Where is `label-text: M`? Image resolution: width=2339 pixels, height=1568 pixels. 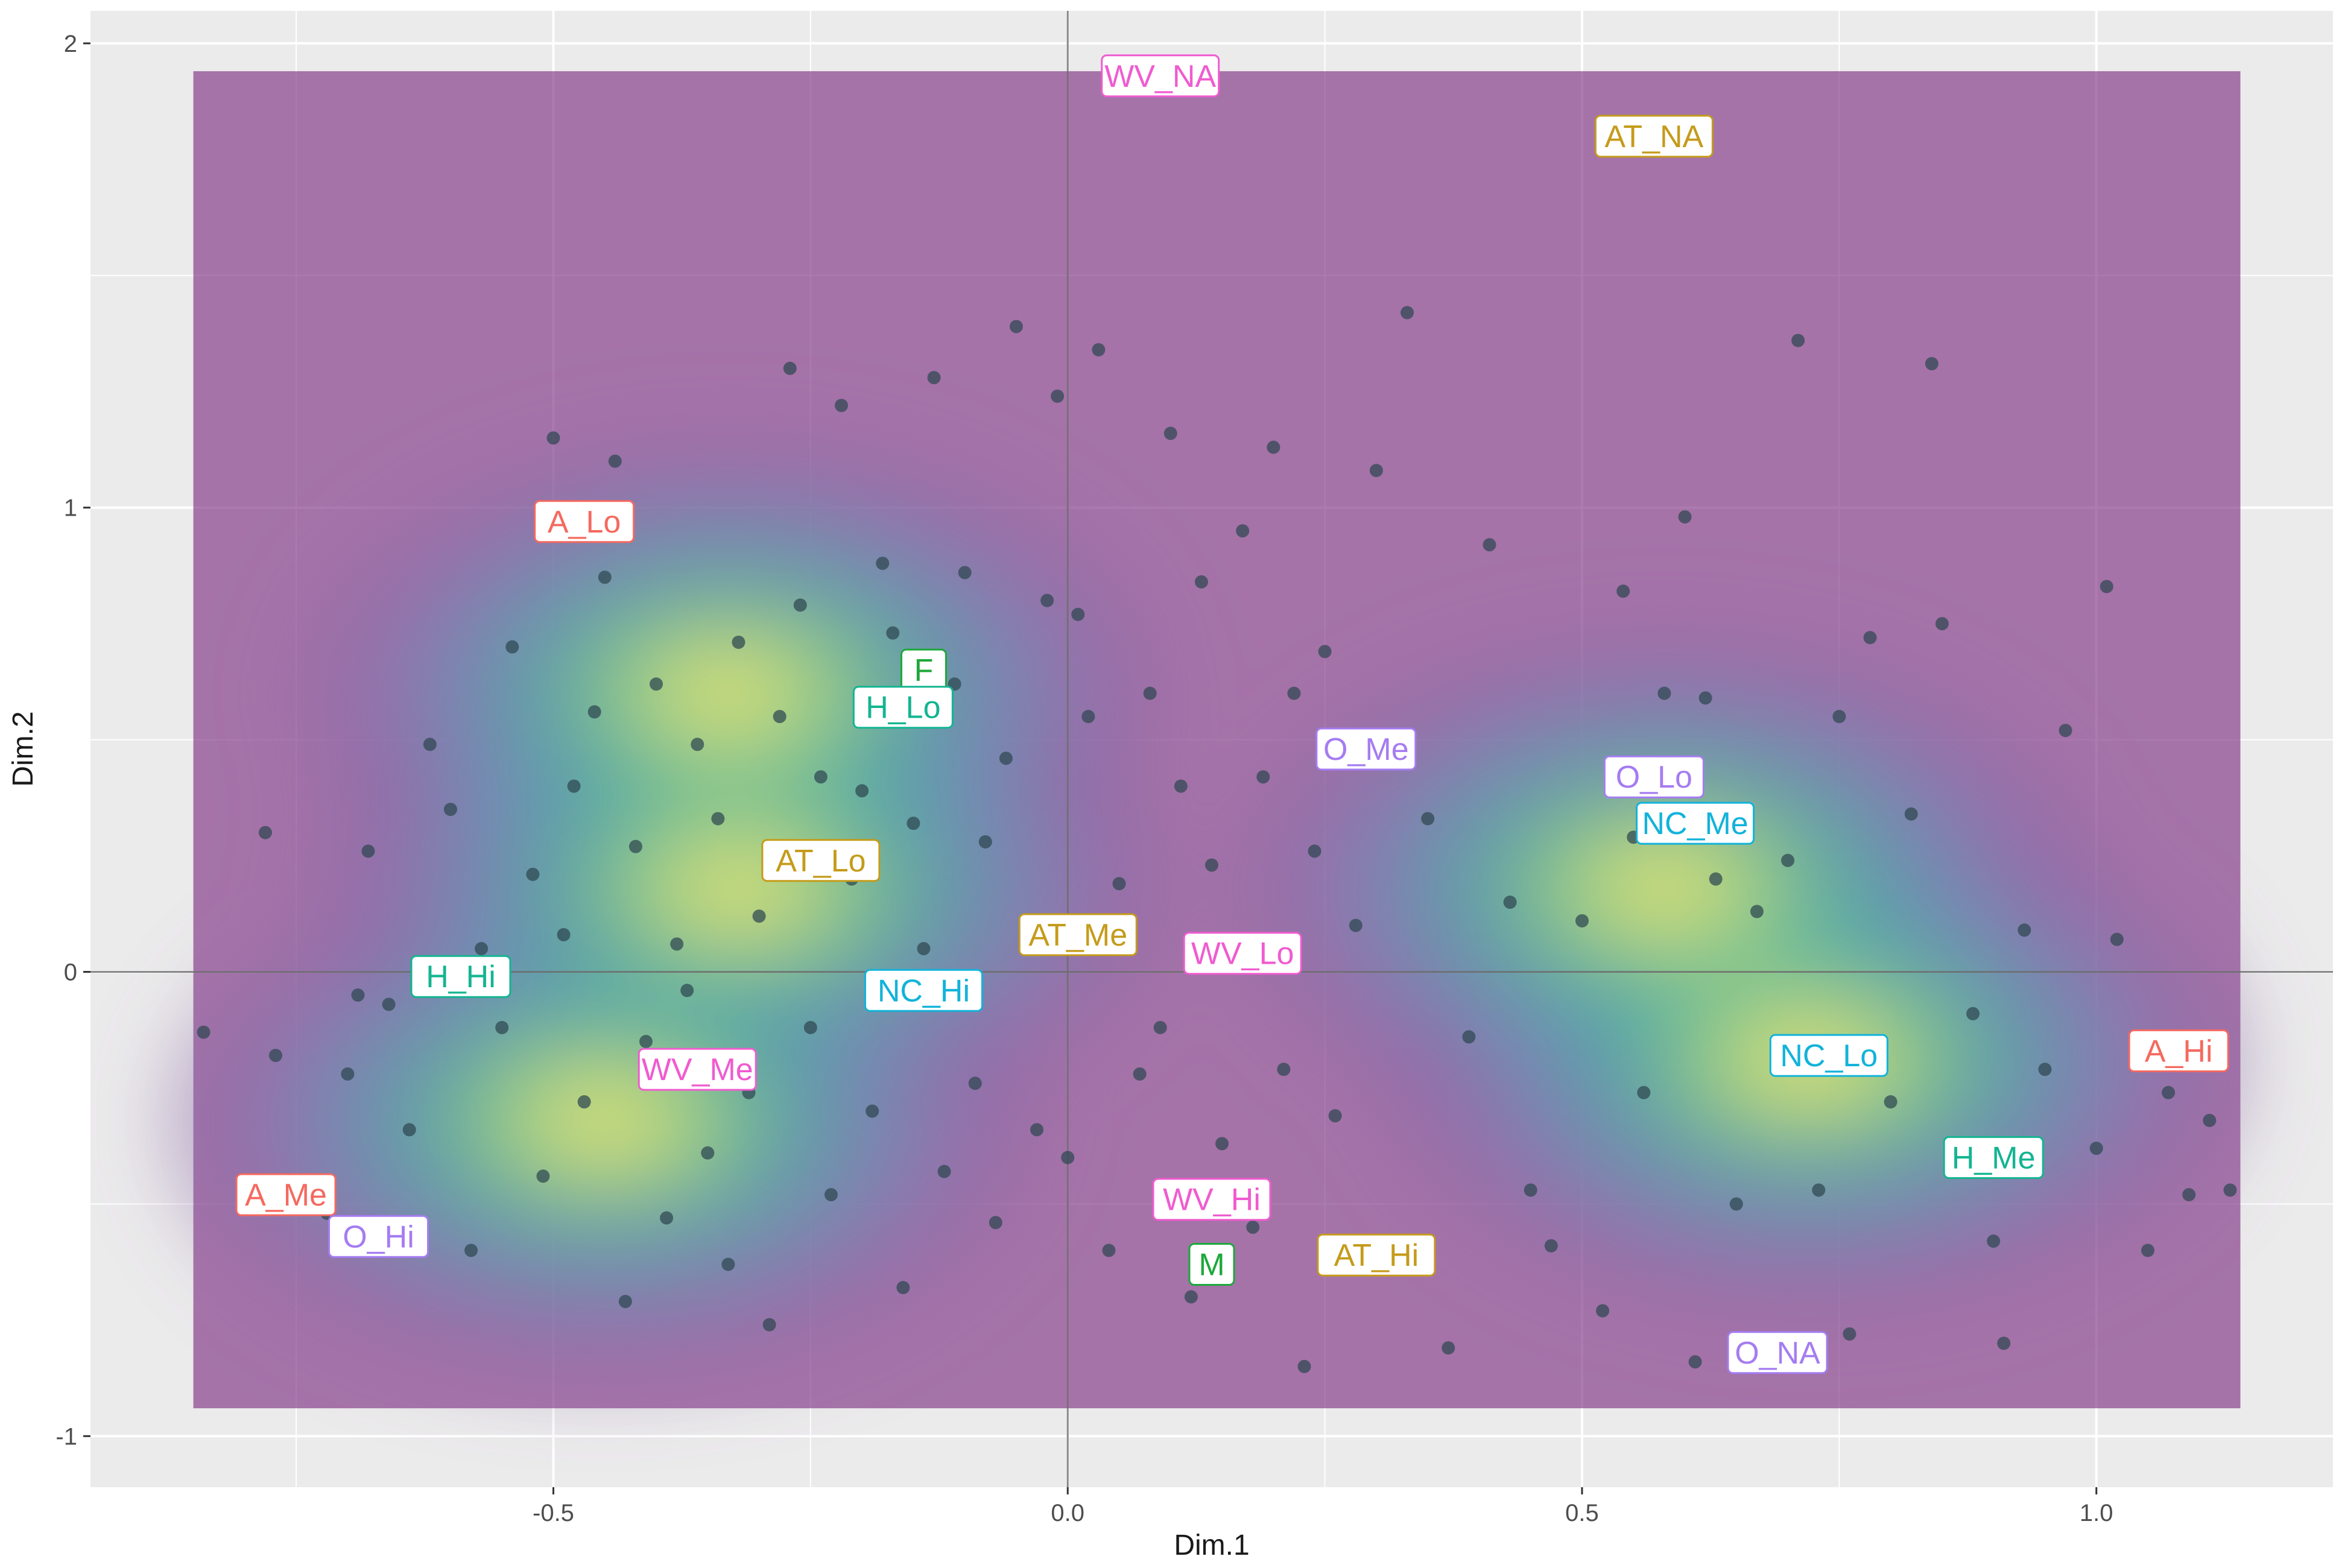
label-text: M is located at coordinates (1211, 1264).